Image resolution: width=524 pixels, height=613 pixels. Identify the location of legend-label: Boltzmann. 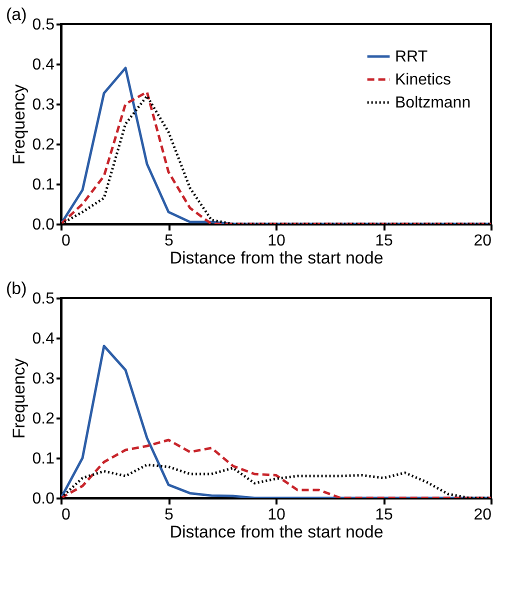
(433, 103).